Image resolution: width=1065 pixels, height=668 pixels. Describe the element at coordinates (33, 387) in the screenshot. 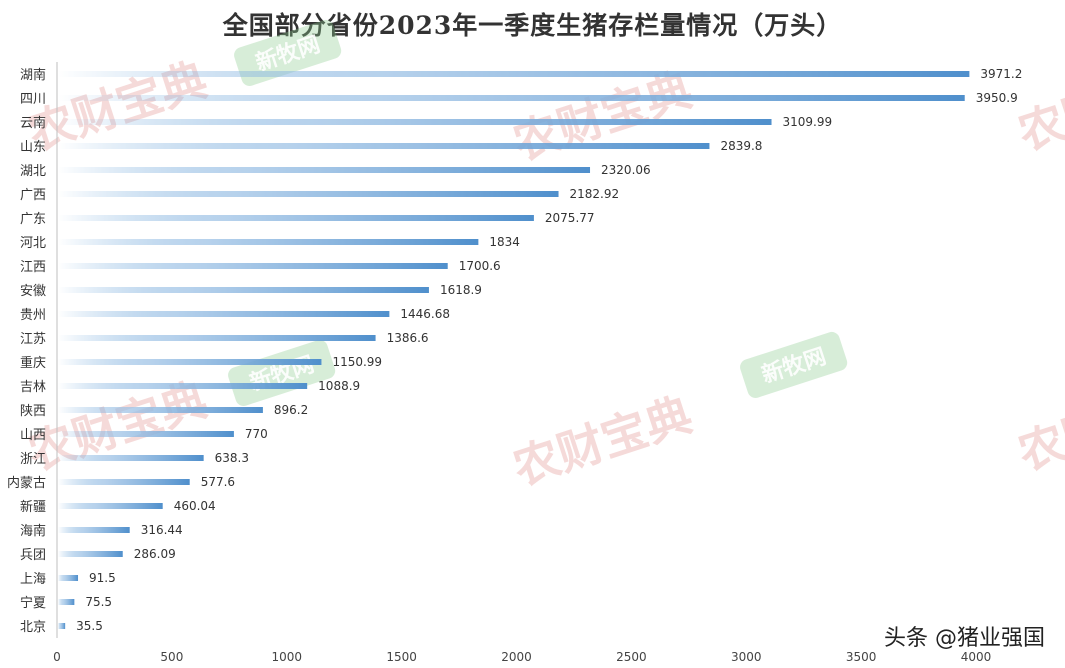

I see `category-label: 吉林` at that location.